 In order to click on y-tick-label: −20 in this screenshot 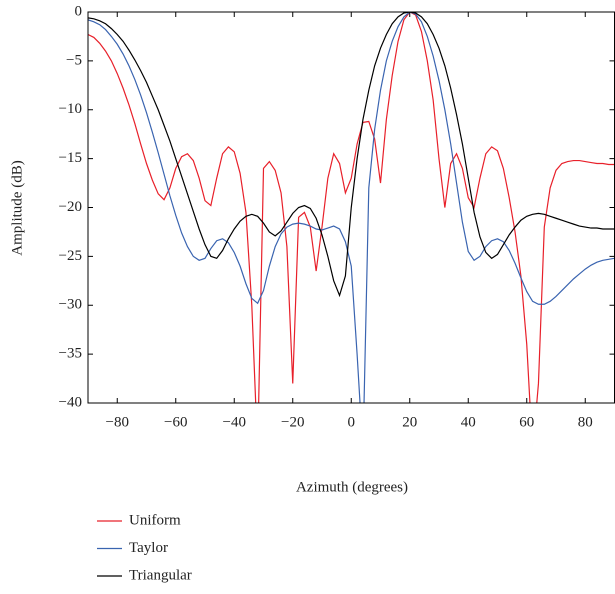, I will do `click(70, 207)`.